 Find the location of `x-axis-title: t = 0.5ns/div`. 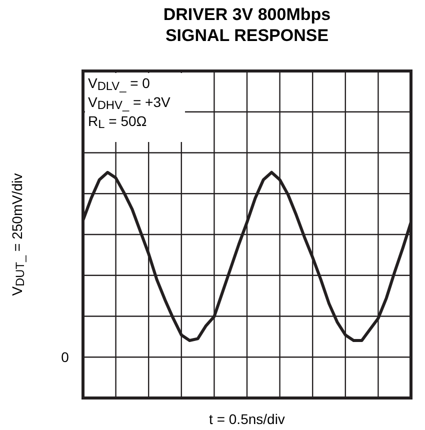

x-axis-title: t = 0.5ns/div is located at coordinates (247, 419).